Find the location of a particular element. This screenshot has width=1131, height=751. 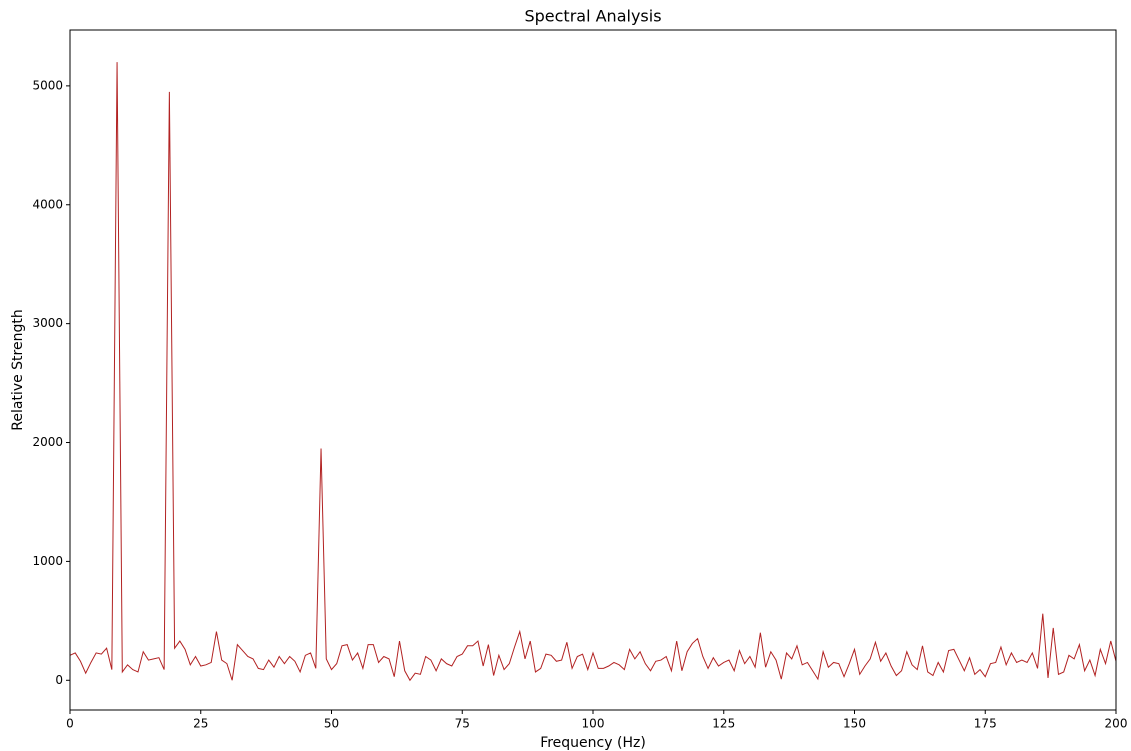

x-tick-label: 150 is located at coordinates (854, 724).